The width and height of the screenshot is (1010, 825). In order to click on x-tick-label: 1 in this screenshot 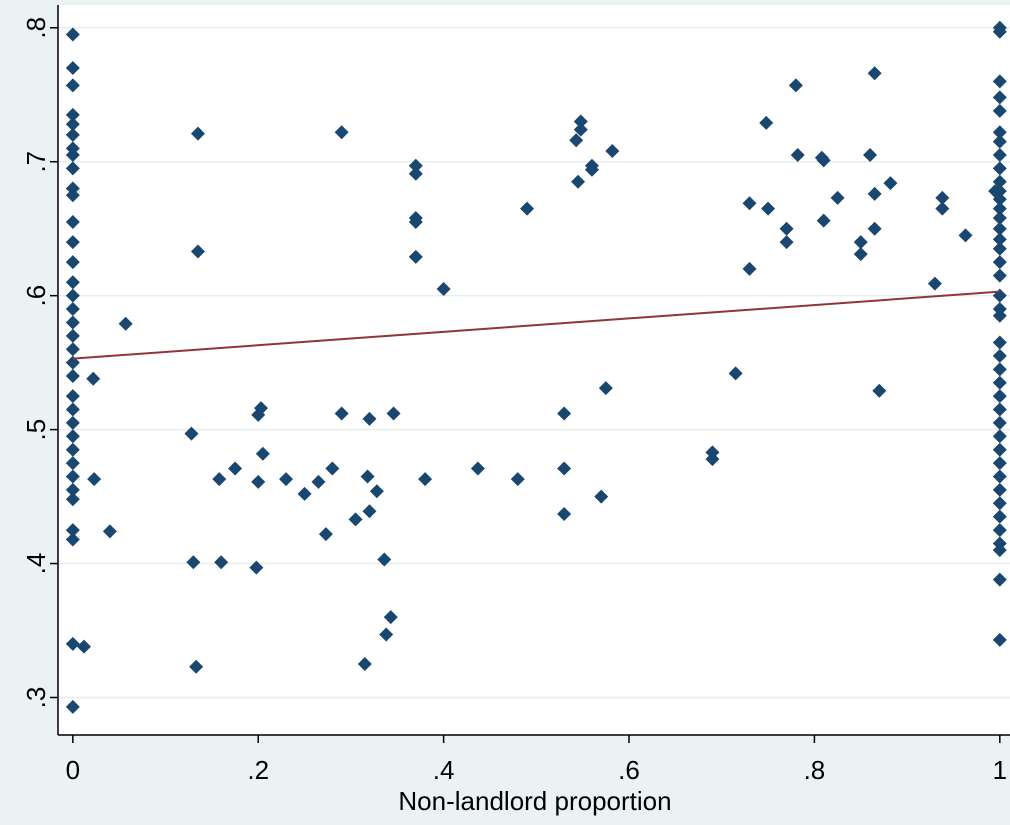, I will do `click(1000, 770)`.